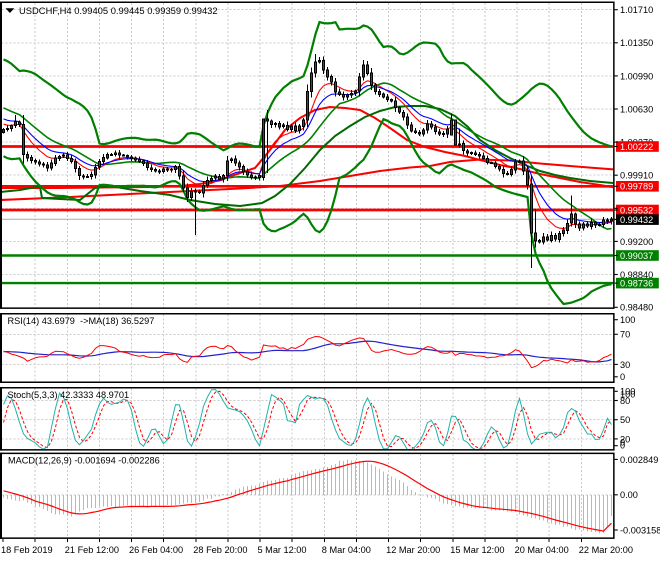  Describe the element at coordinates (477, 550) in the screenshot. I see `svg-text: 15 Mar 12:00` at that location.